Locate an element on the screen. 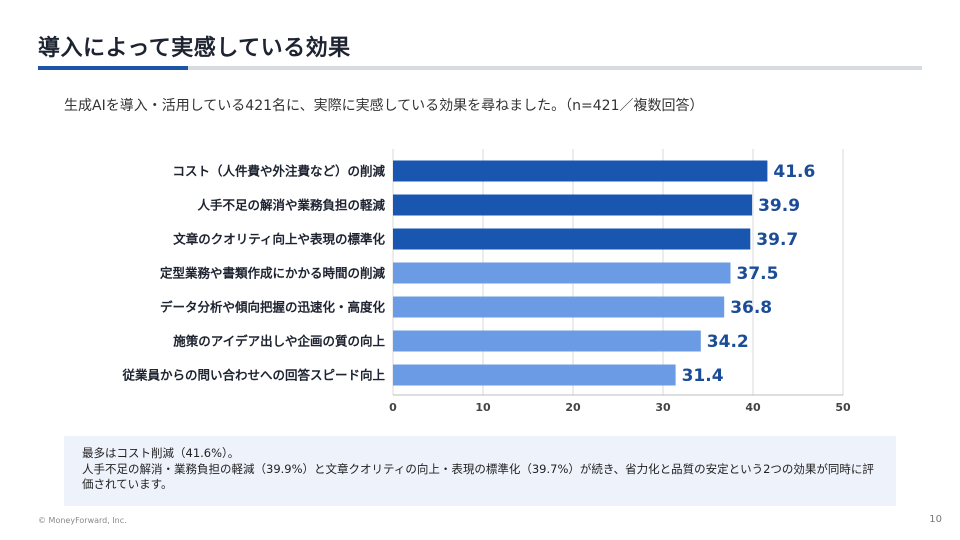  x-tick-label: 10 is located at coordinates (483, 407).